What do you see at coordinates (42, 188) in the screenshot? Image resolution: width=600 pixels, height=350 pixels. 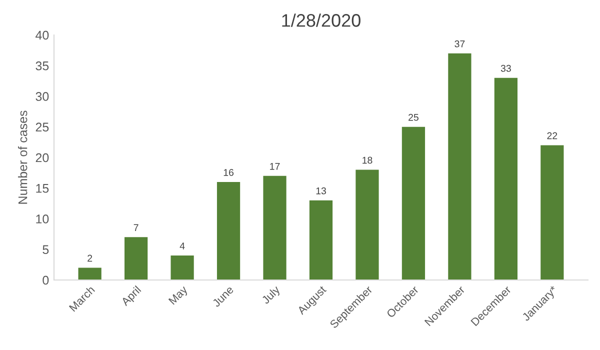 I see `y-tick-label: 15` at bounding box center [42, 188].